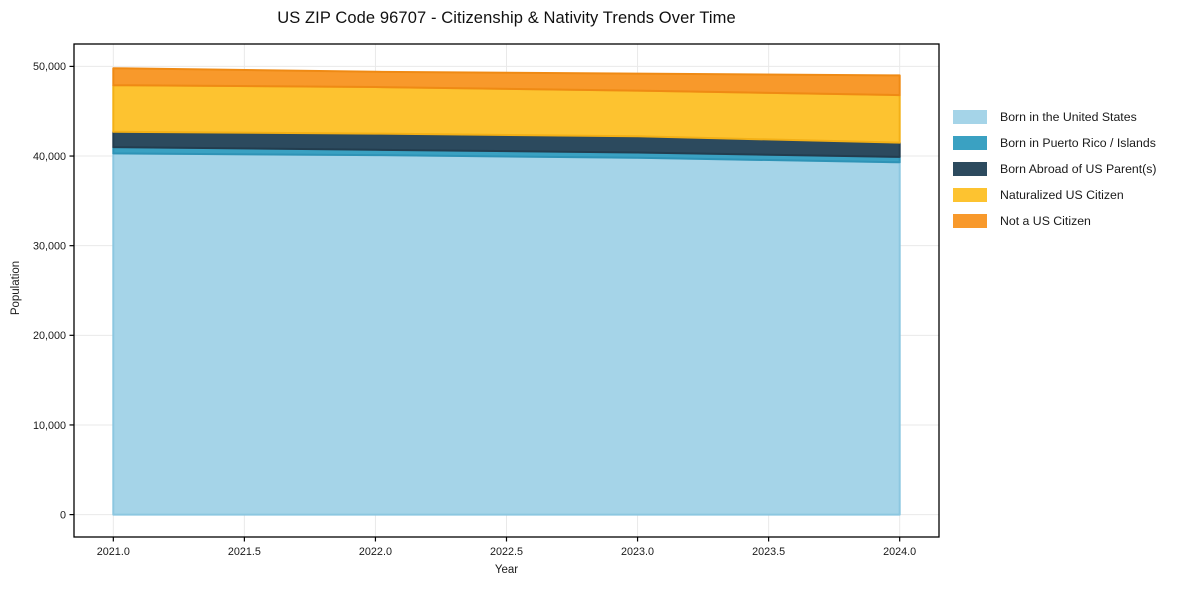  What do you see at coordinates (49, 336) in the screenshot?
I see `y-tick-label: 20,000` at bounding box center [49, 336].